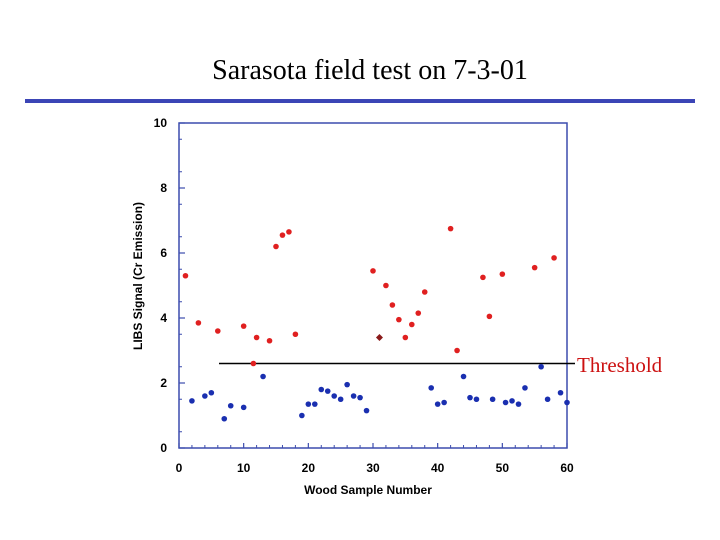 The image size is (720, 540). Describe the element at coordinates (373, 468) in the screenshot. I see `x-tick-label: 30` at that location.